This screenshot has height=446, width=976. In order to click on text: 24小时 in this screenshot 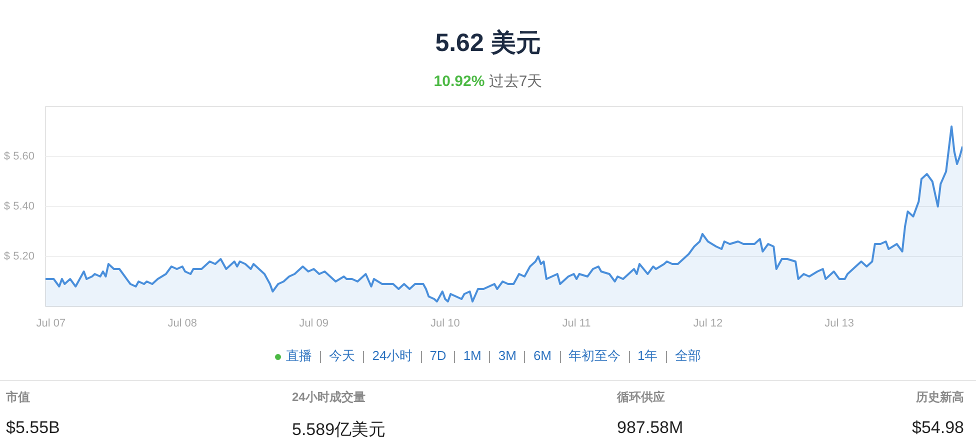, I will do `click(392, 355)`.